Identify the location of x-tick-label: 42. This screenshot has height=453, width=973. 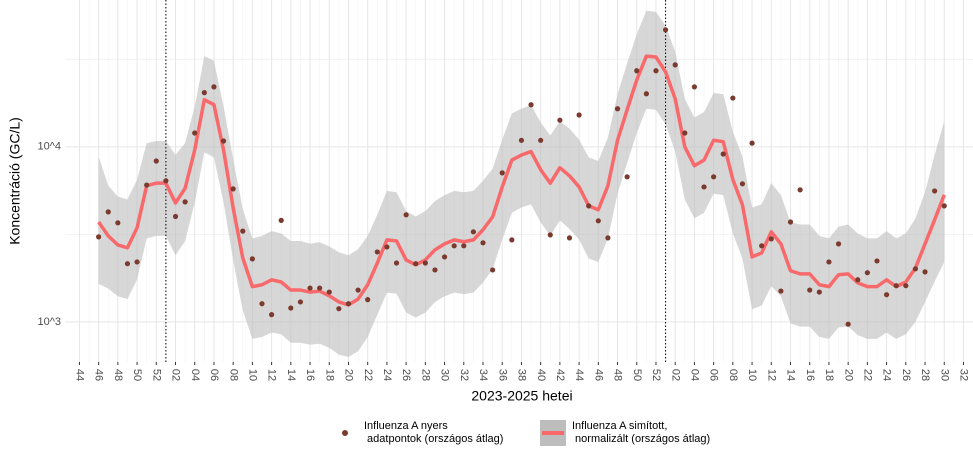
(560, 375).